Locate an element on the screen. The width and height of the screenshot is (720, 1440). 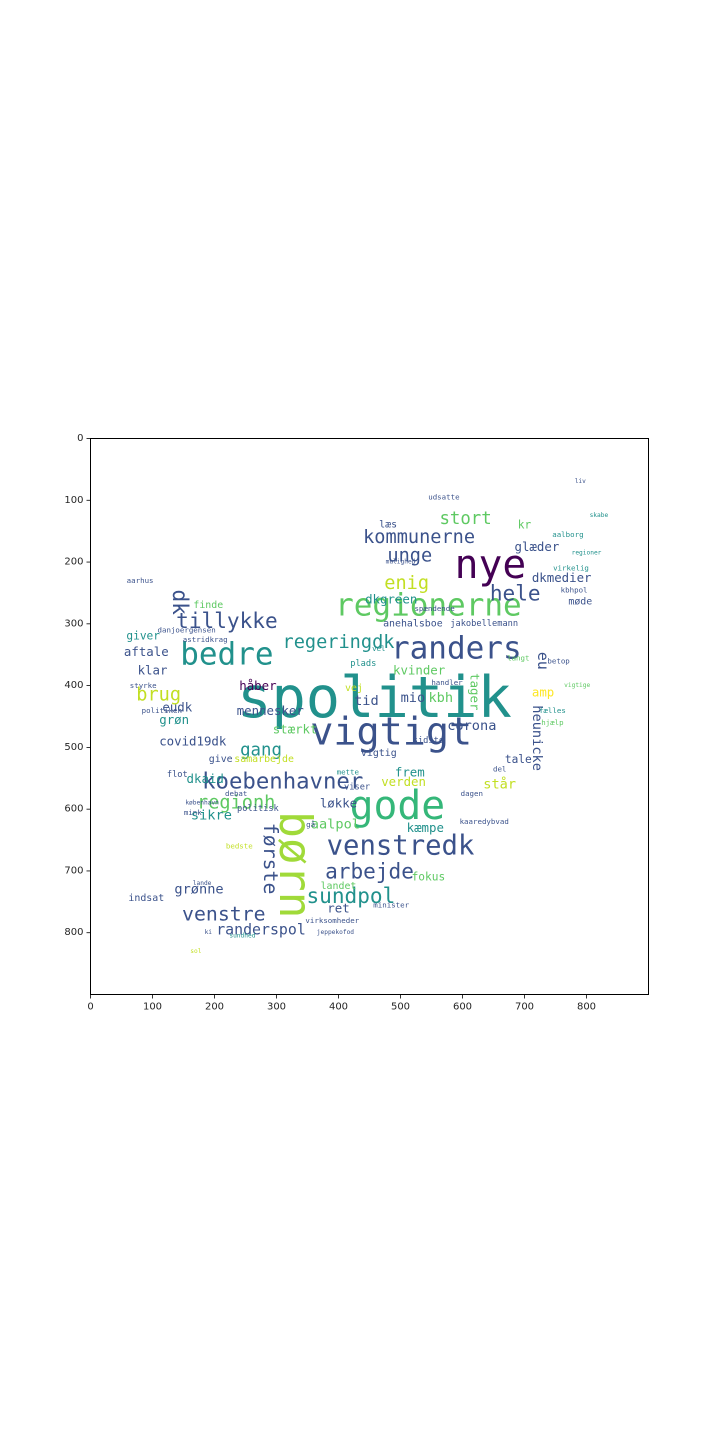
x-tick-label: 700 is located at coordinates (524, 1007).